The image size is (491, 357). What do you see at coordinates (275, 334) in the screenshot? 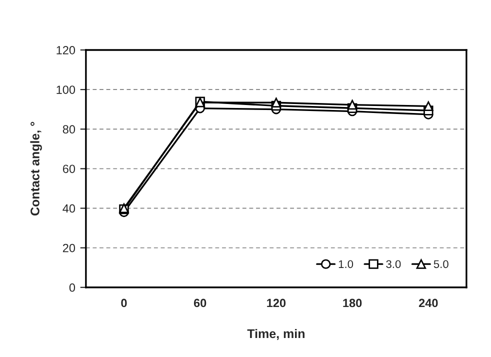
I see `x-axis-title: Time, min` at bounding box center [275, 334].